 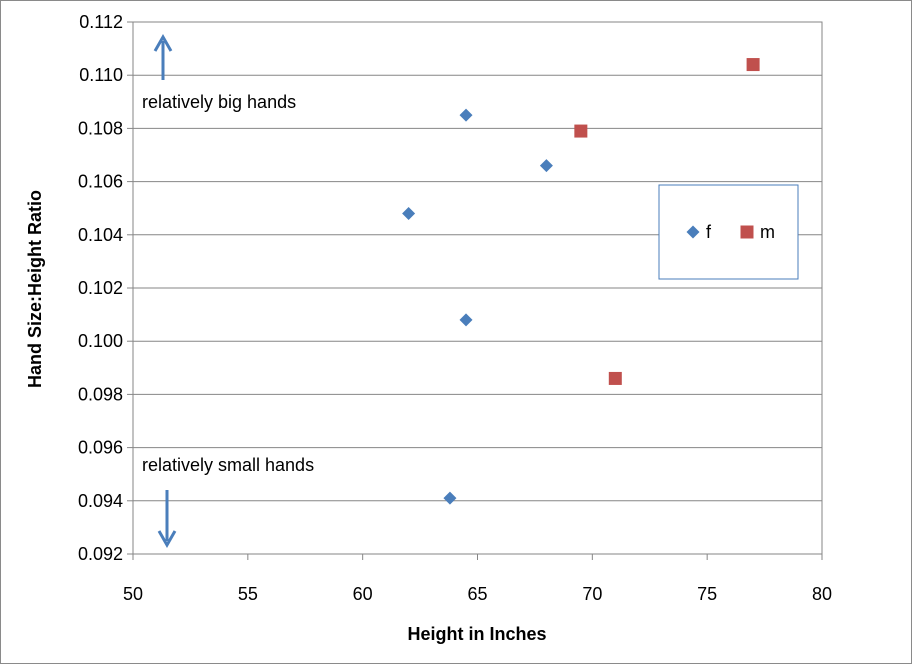 What do you see at coordinates (100, 501) in the screenshot?
I see `y-tick-label: 0.094` at bounding box center [100, 501].